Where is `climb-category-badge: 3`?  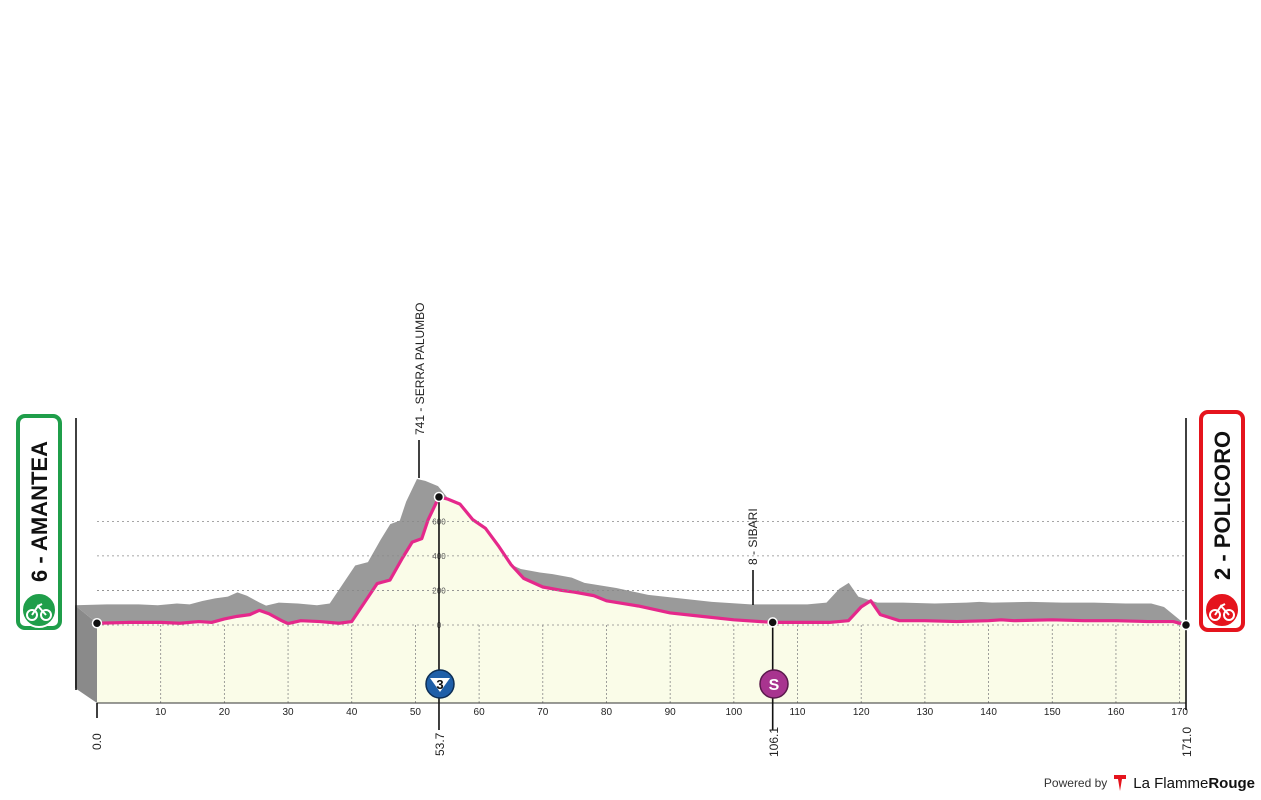 climb-category-badge: 3 is located at coordinates (440, 684).